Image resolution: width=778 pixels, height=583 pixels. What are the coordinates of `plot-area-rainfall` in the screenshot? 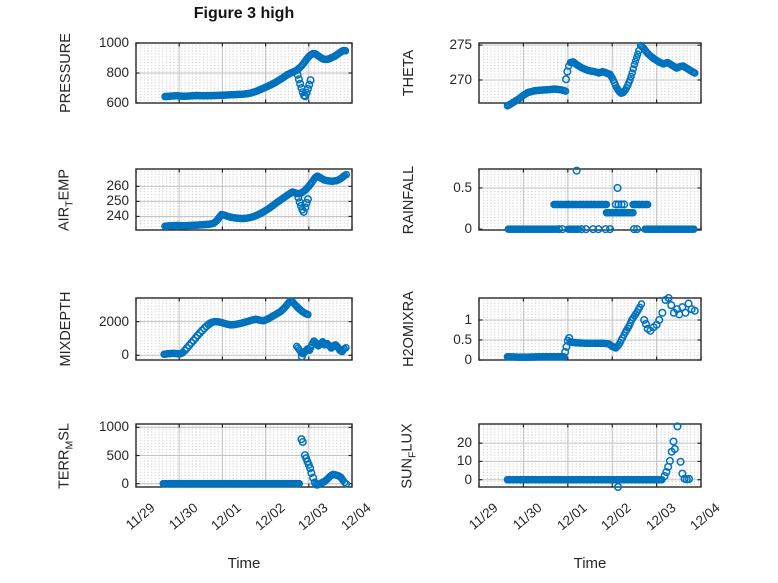 It's located at (590, 200).